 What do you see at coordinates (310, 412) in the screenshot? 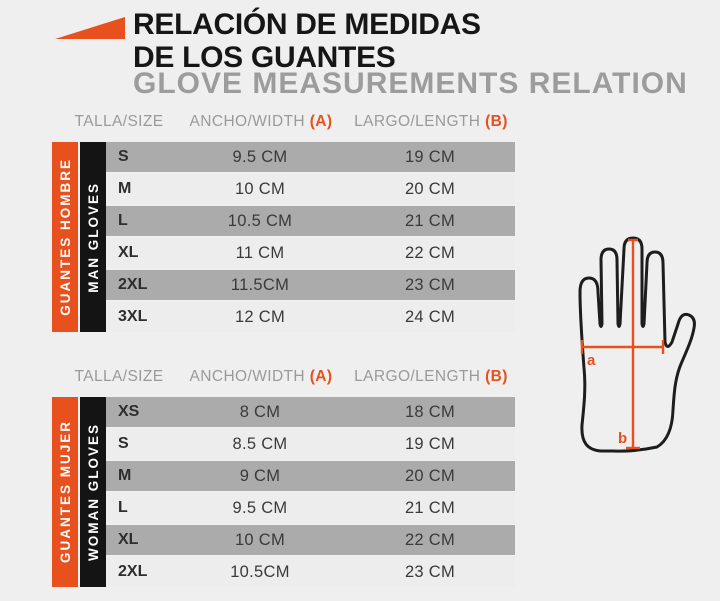
I see `table-row-women-xs: XS 8 CM 18 CM` at bounding box center [310, 412].